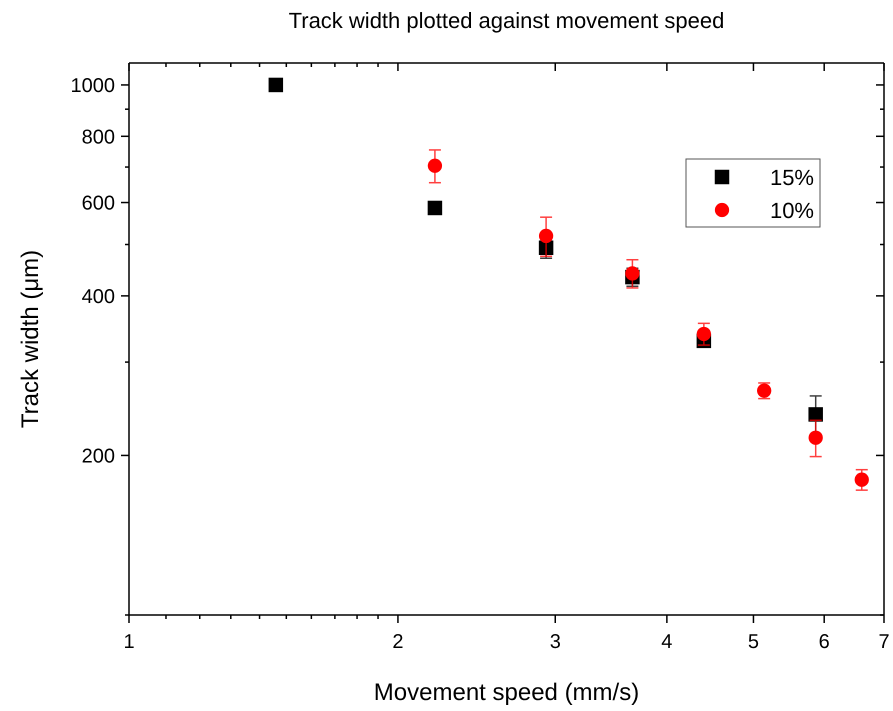  Describe the element at coordinates (30, 339) in the screenshot. I see `y-axis-title: Track width (μm)` at that location.